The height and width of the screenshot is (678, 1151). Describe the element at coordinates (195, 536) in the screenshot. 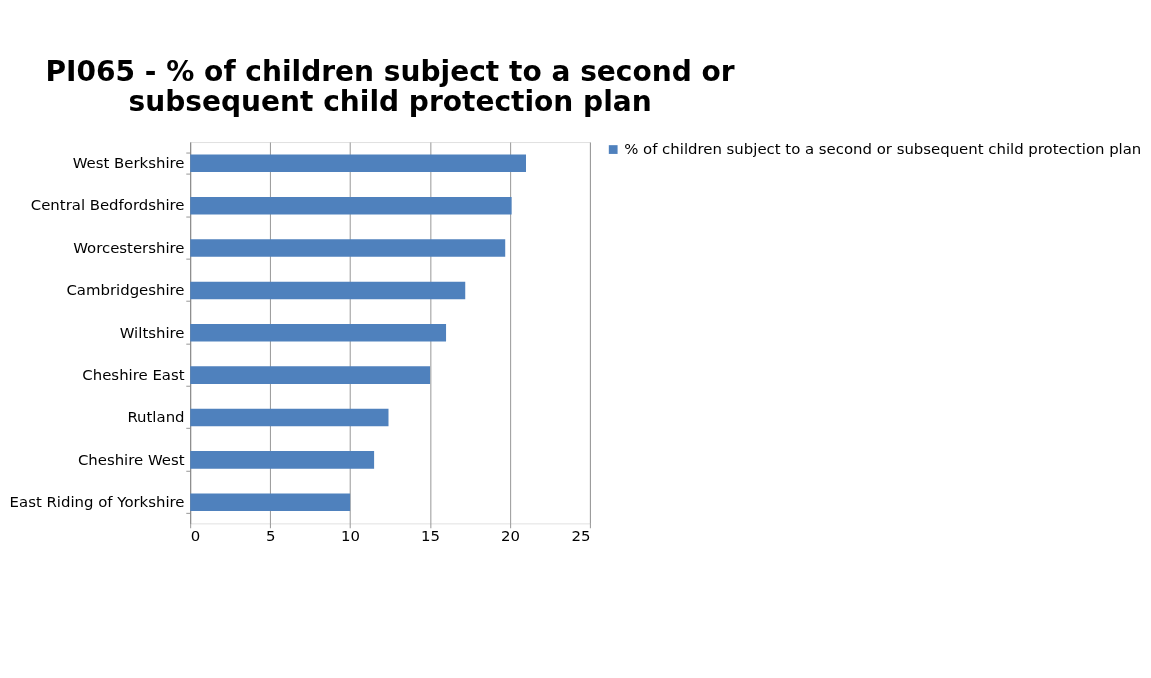

I see `x-tick-label: 0` at that location.